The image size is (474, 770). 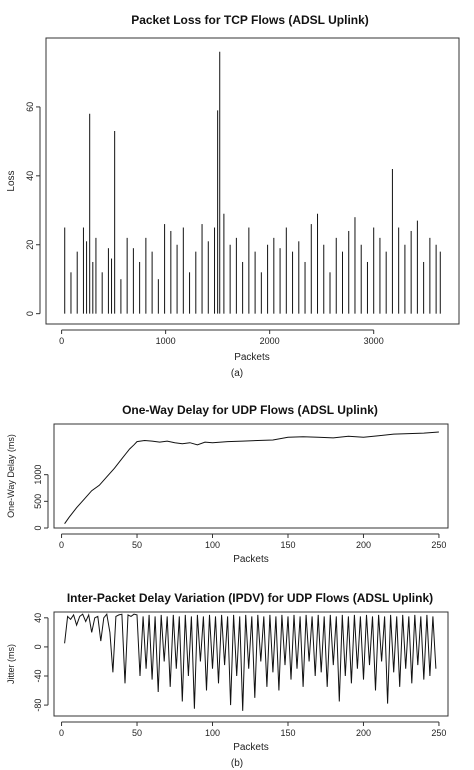 I want to click on y-axis: 0 500 1000, so click(x=41, y=498).